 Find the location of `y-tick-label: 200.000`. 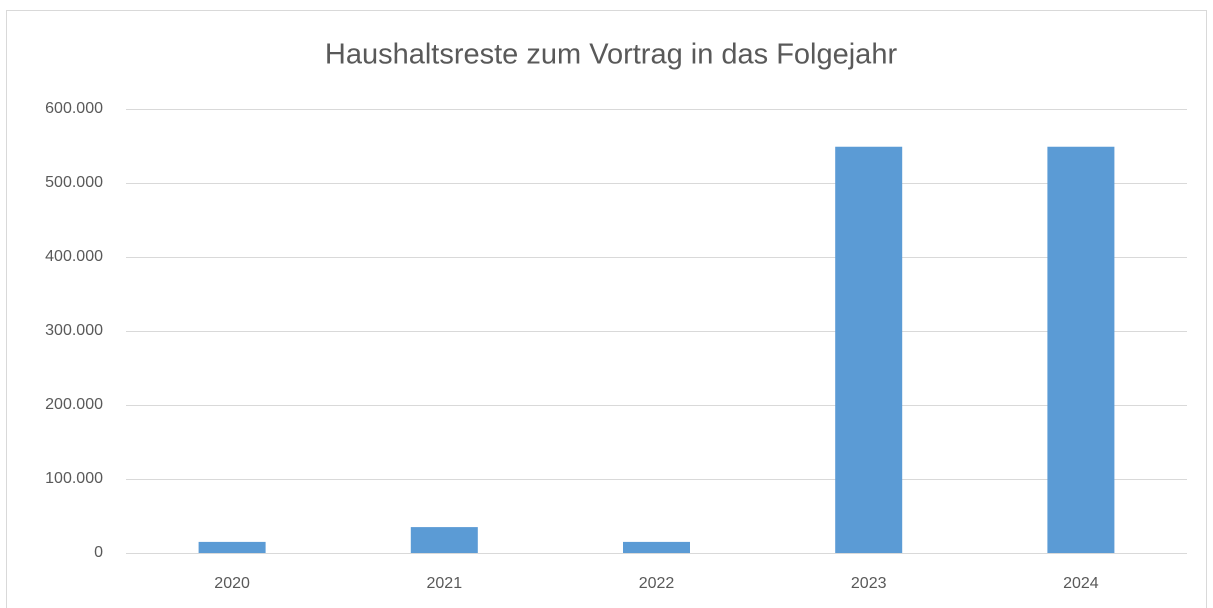

y-tick-label: 200.000 is located at coordinates (74, 404).